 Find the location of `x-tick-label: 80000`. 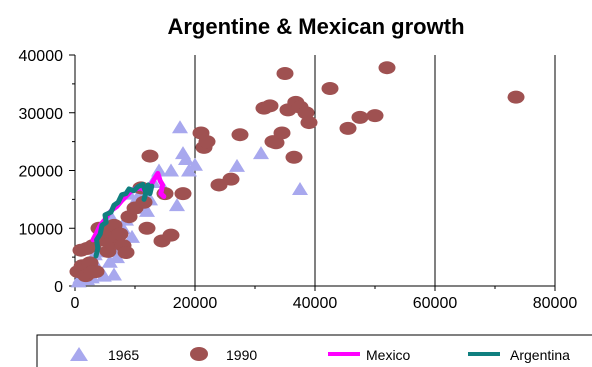

x-tick-label: 80000 is located at coordinates (555, 303).